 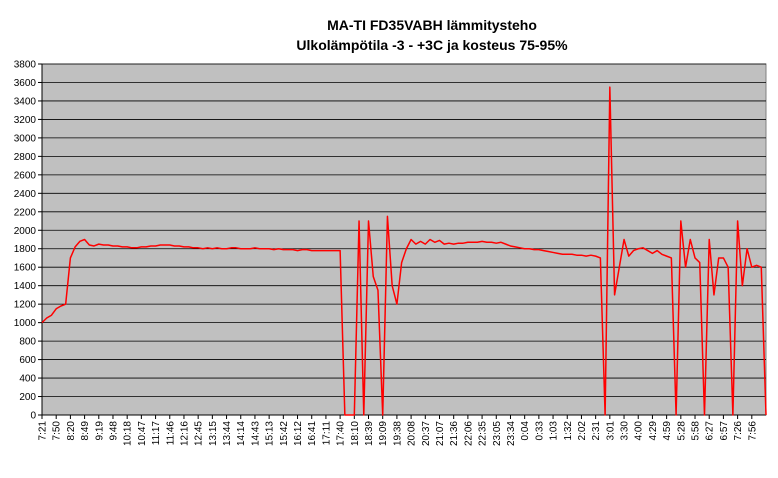 I want to click on chart-subtitle: Ulkolämpötila -3 - +3C ja kosteus 75-95%, so click(x=432, y=45).